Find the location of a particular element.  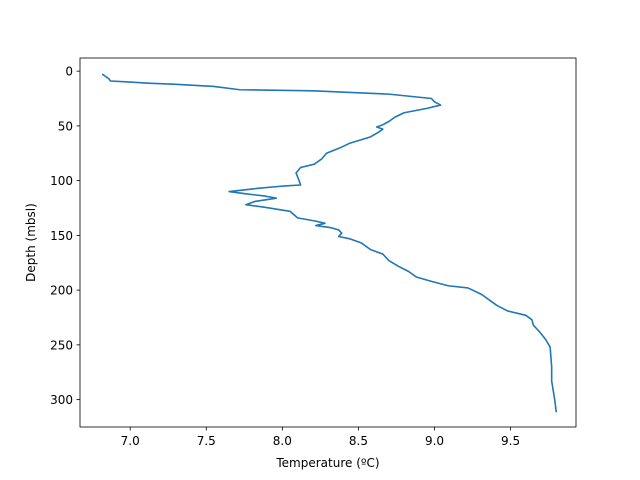

y-tick-label: 250 is located at coordinates (61, 345).